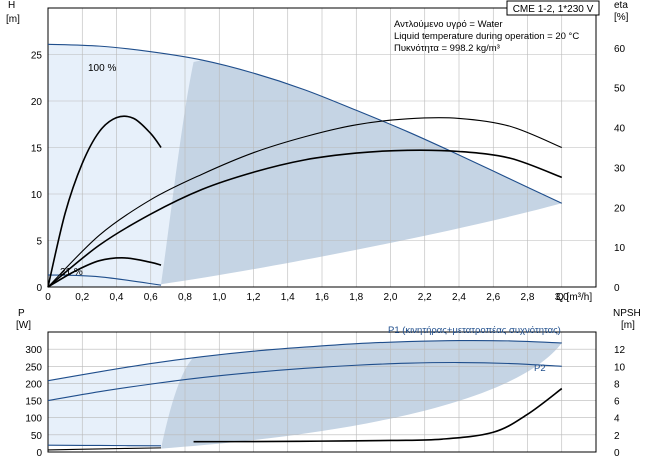  What do you see at coordinates (620, 208) in the screenshot?
I see `head-y2-tick-label: 20` at bounding box center [620, 208].